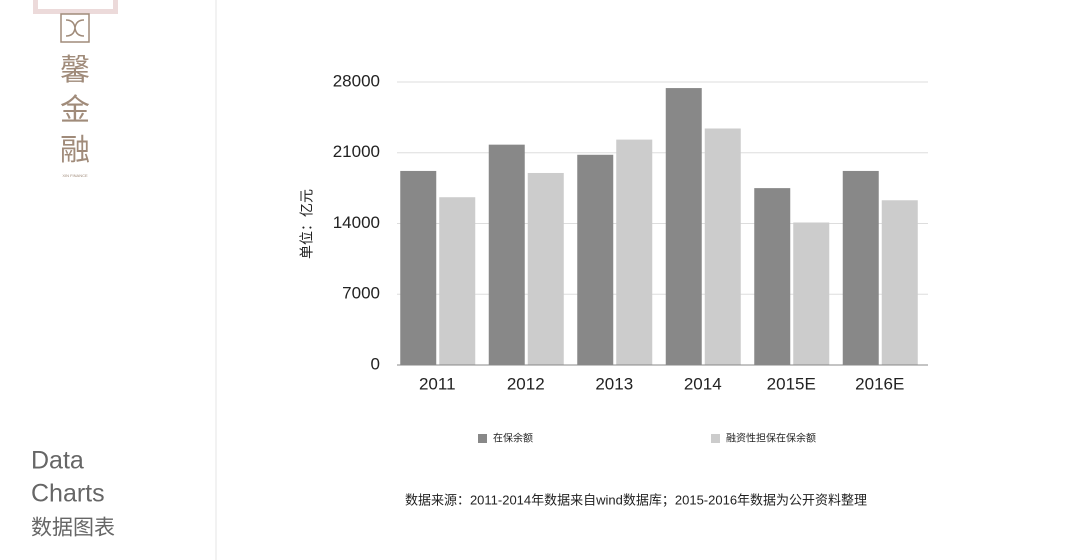  What do you see at coordinates (356, 222) in the screenshot?
I see `y-tick-label: 14000` at bounding box center [356, 222].